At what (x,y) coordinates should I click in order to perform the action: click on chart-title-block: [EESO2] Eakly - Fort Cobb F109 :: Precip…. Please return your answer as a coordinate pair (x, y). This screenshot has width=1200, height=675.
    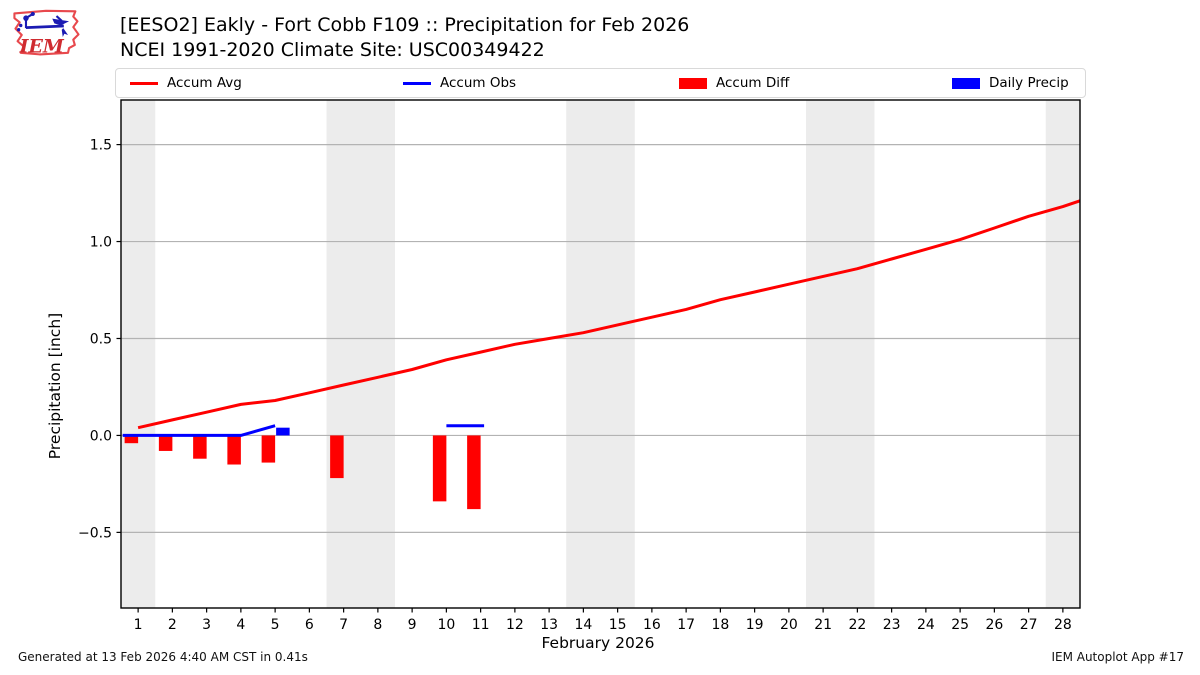
    Looking at the image, I should click on (404, 37).